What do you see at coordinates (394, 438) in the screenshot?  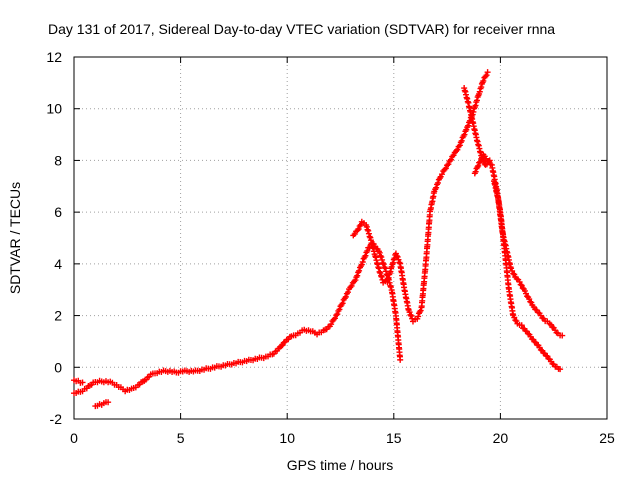 I see `x-tick-label: 15` at bounding box center [394, 438].